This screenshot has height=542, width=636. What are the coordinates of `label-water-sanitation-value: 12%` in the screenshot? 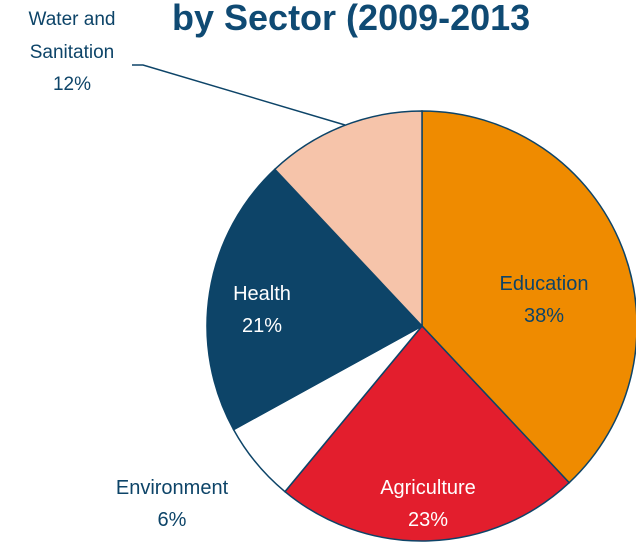 It's located at (72, 84).